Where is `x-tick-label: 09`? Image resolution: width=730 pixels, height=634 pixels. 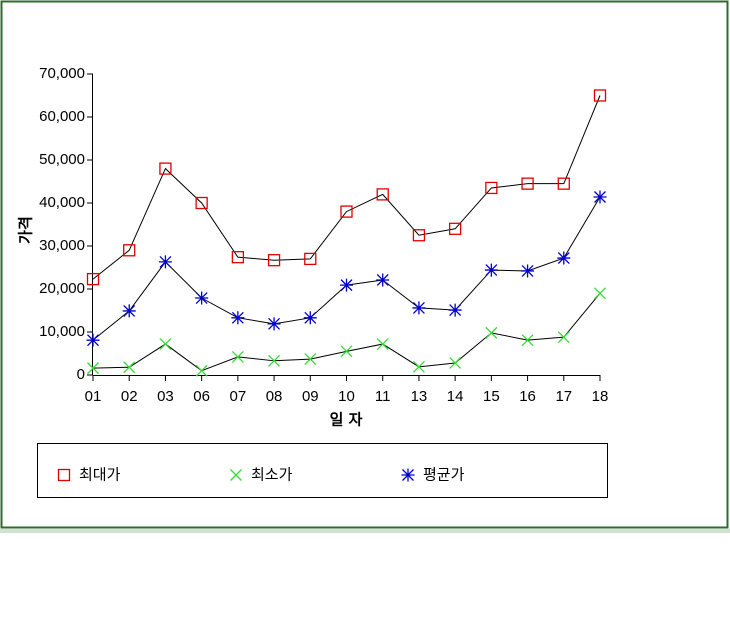 x-tick-label: 09 is located at coordinates (310, 396).